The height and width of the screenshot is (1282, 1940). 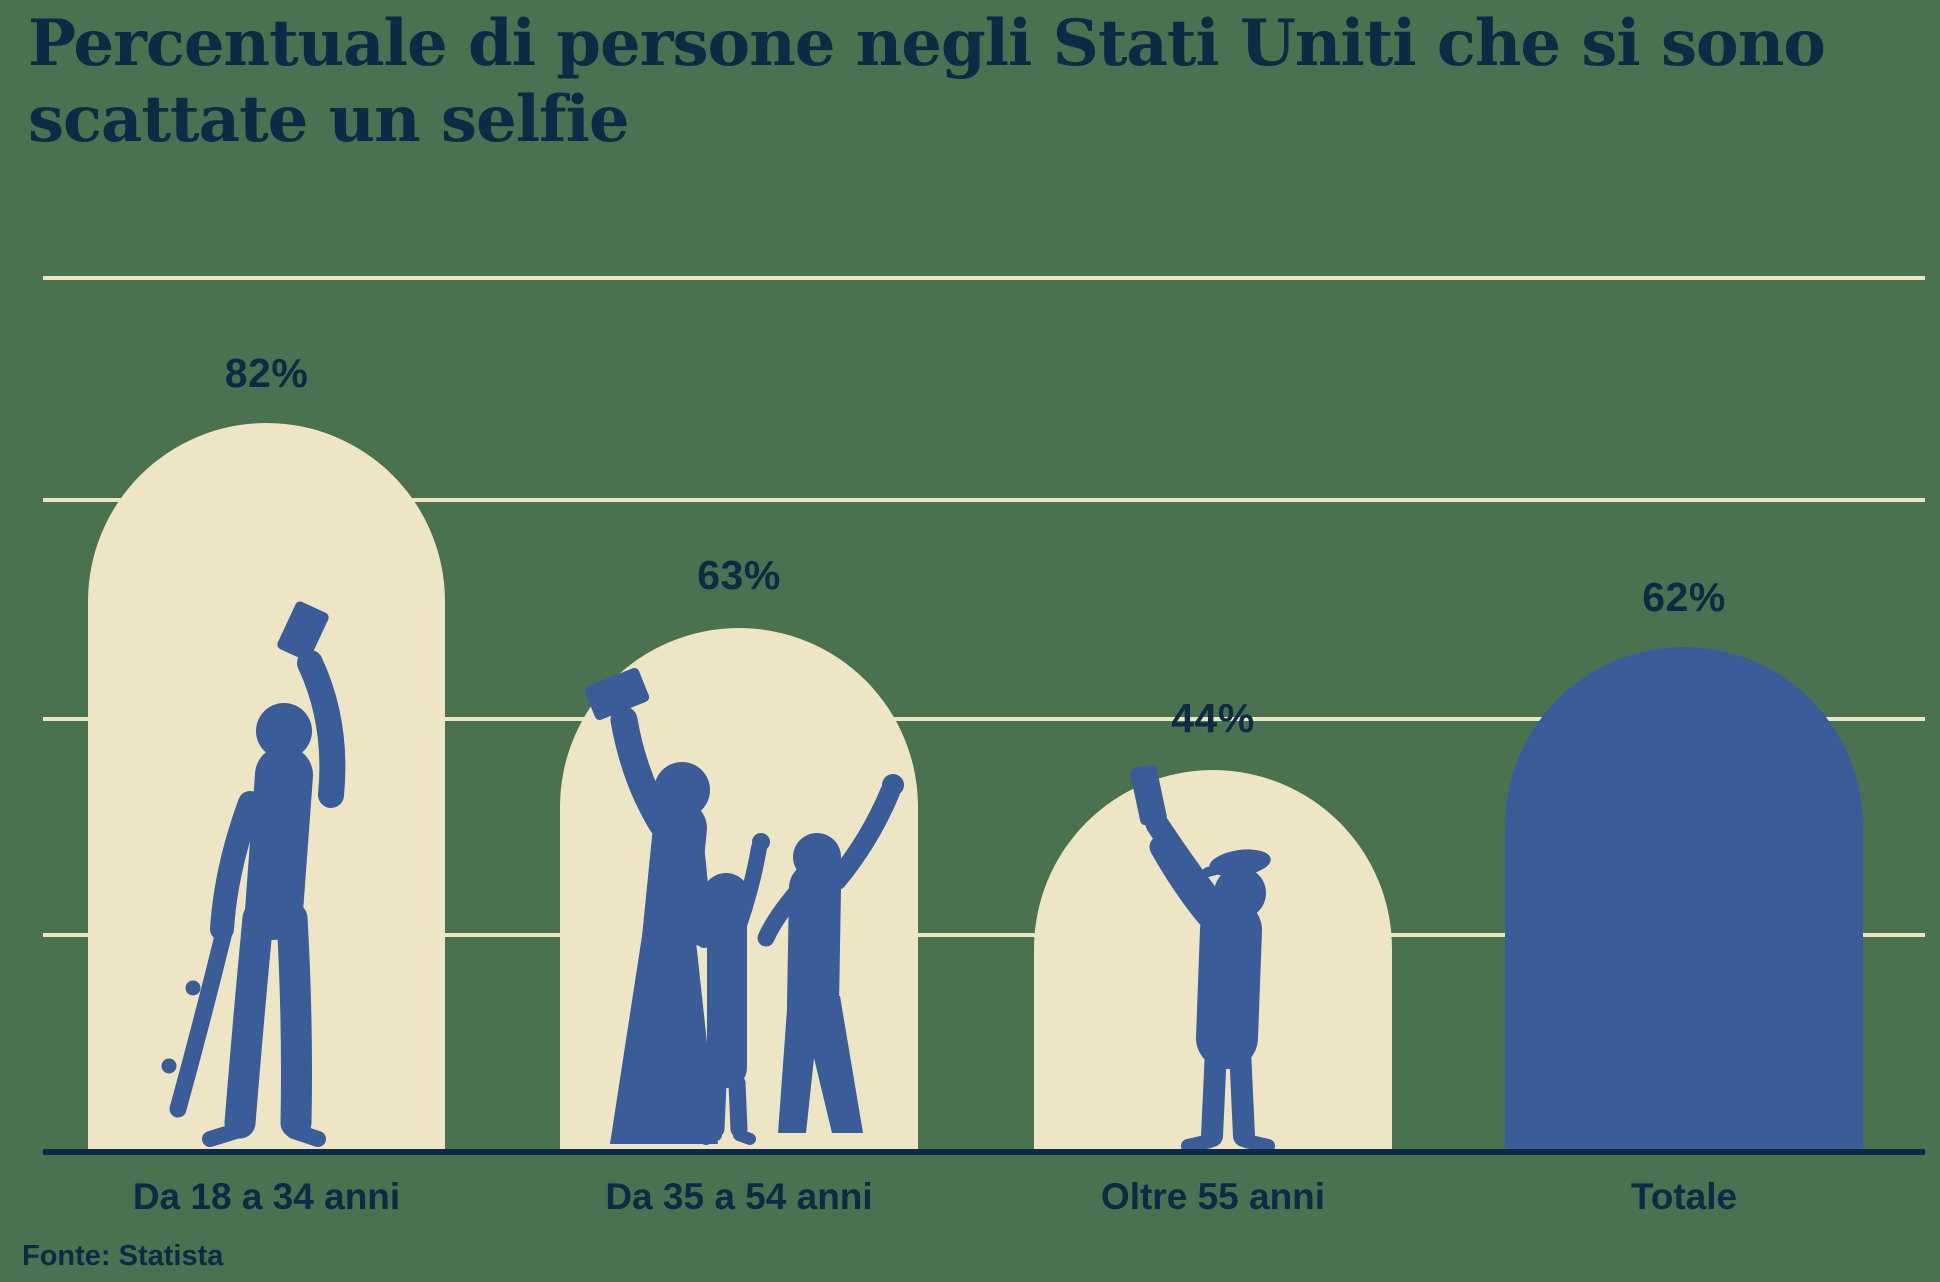 I want to click on chart-title-line2: scattate un selfie, so click(x=329, y=119).